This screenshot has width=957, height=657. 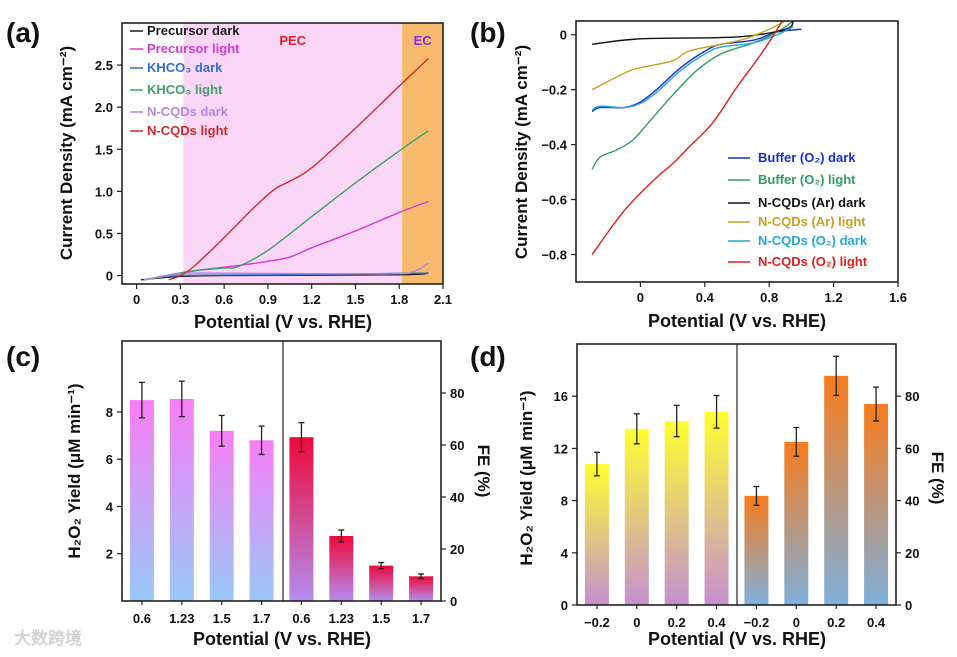 I want to click on y-tick-label: 2.5, so click(x=104, y=65).